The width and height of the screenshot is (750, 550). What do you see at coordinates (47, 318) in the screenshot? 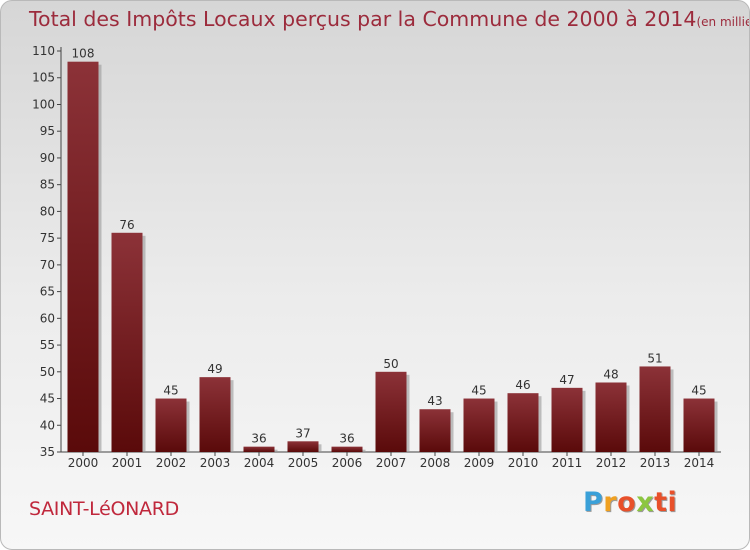
I see `y-tick-label: 60` at bounding box center [47, 318].